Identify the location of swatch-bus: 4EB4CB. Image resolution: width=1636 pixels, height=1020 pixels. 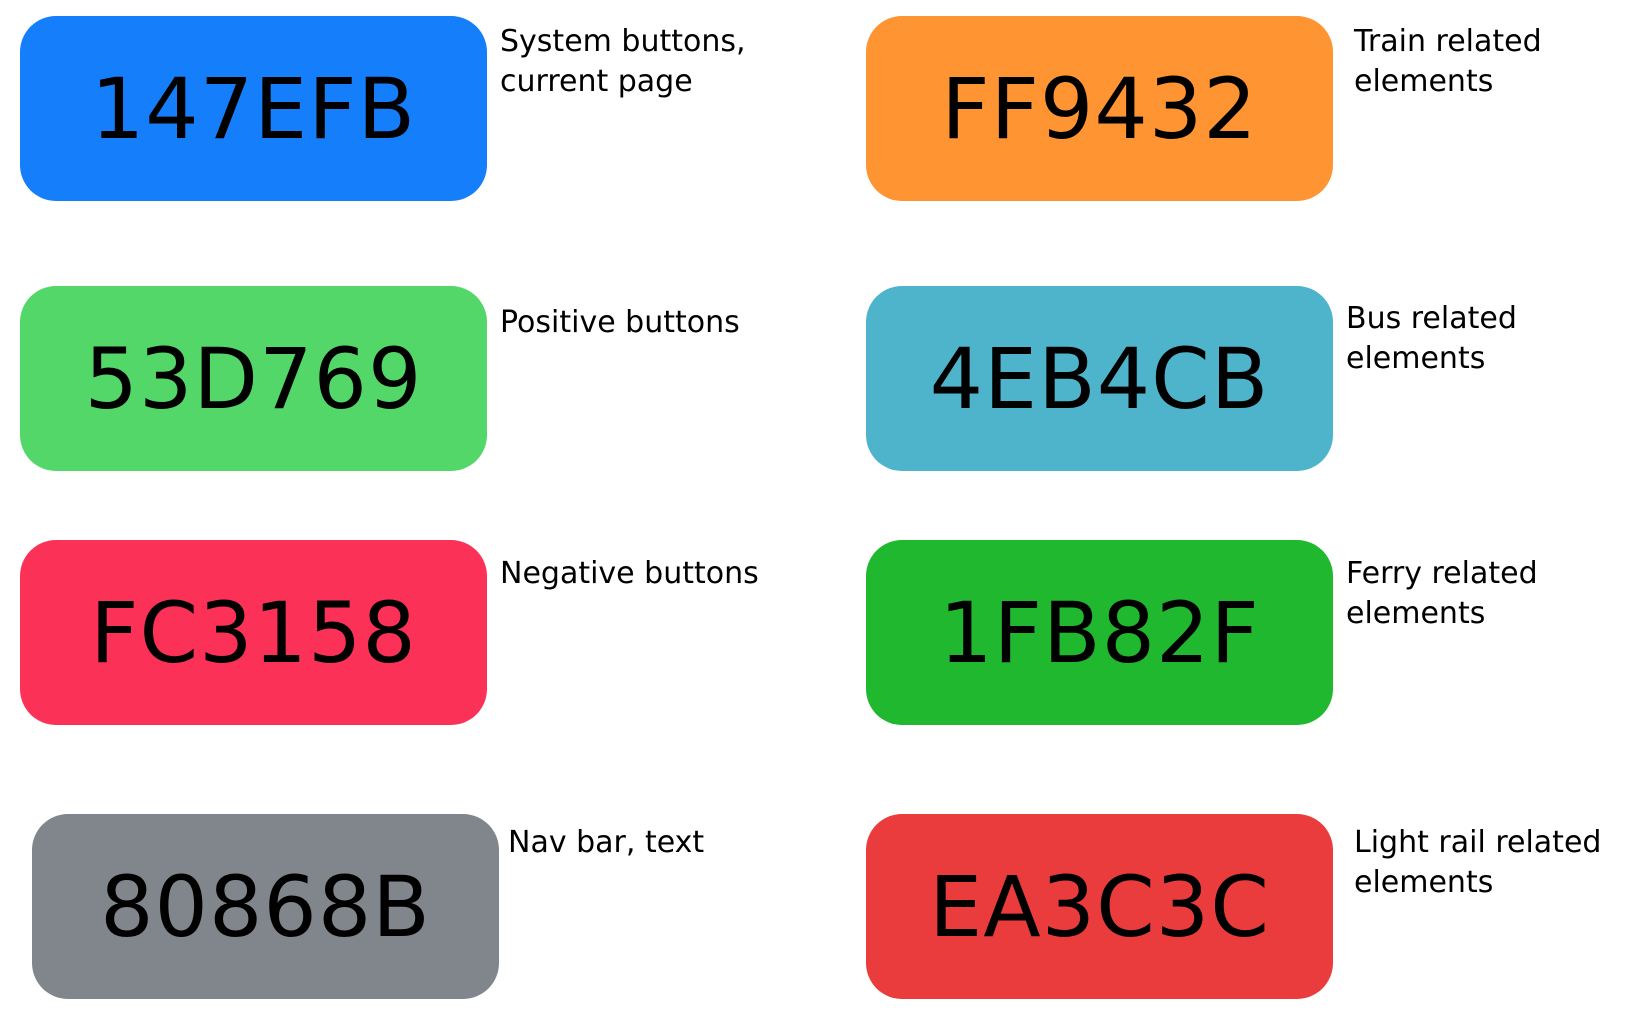
(1099, 378).